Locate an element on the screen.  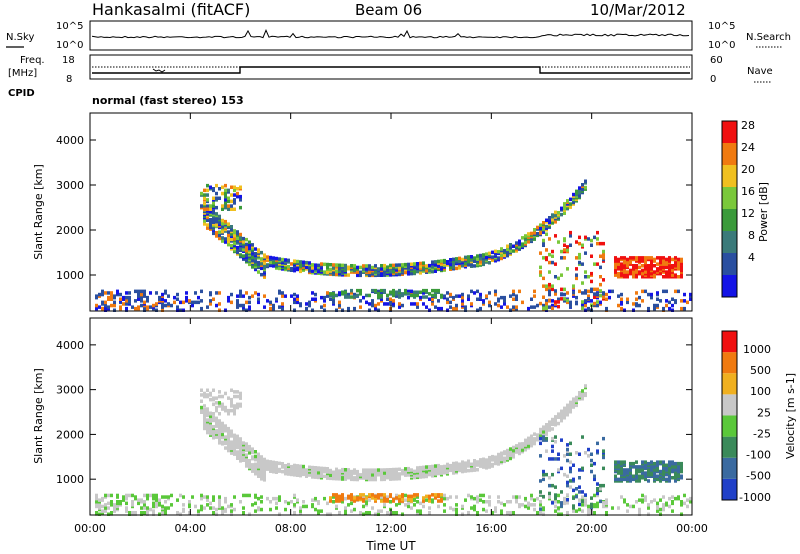
noise-left-tick-top: 10^5 is located at coordinates (69, 26).